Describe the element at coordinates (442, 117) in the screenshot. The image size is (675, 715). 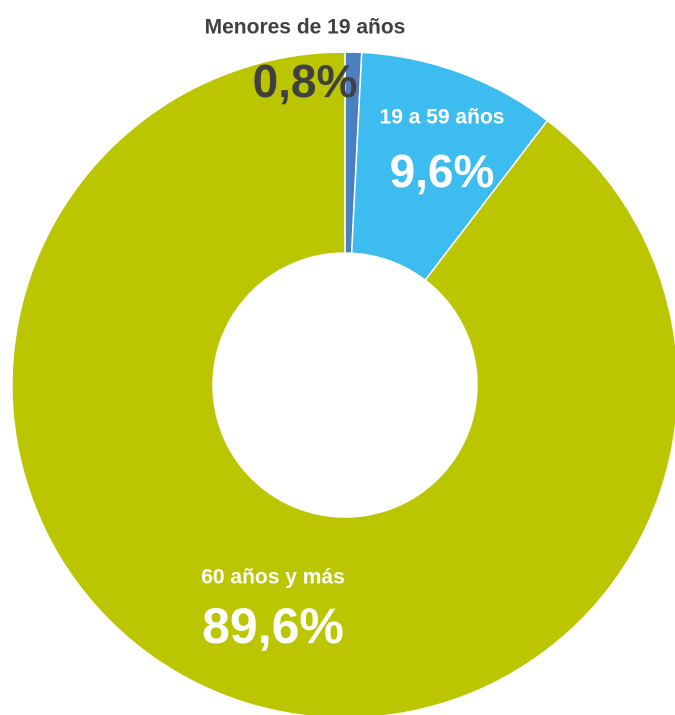
I see `category-label: 19 a 59 años` at that location.